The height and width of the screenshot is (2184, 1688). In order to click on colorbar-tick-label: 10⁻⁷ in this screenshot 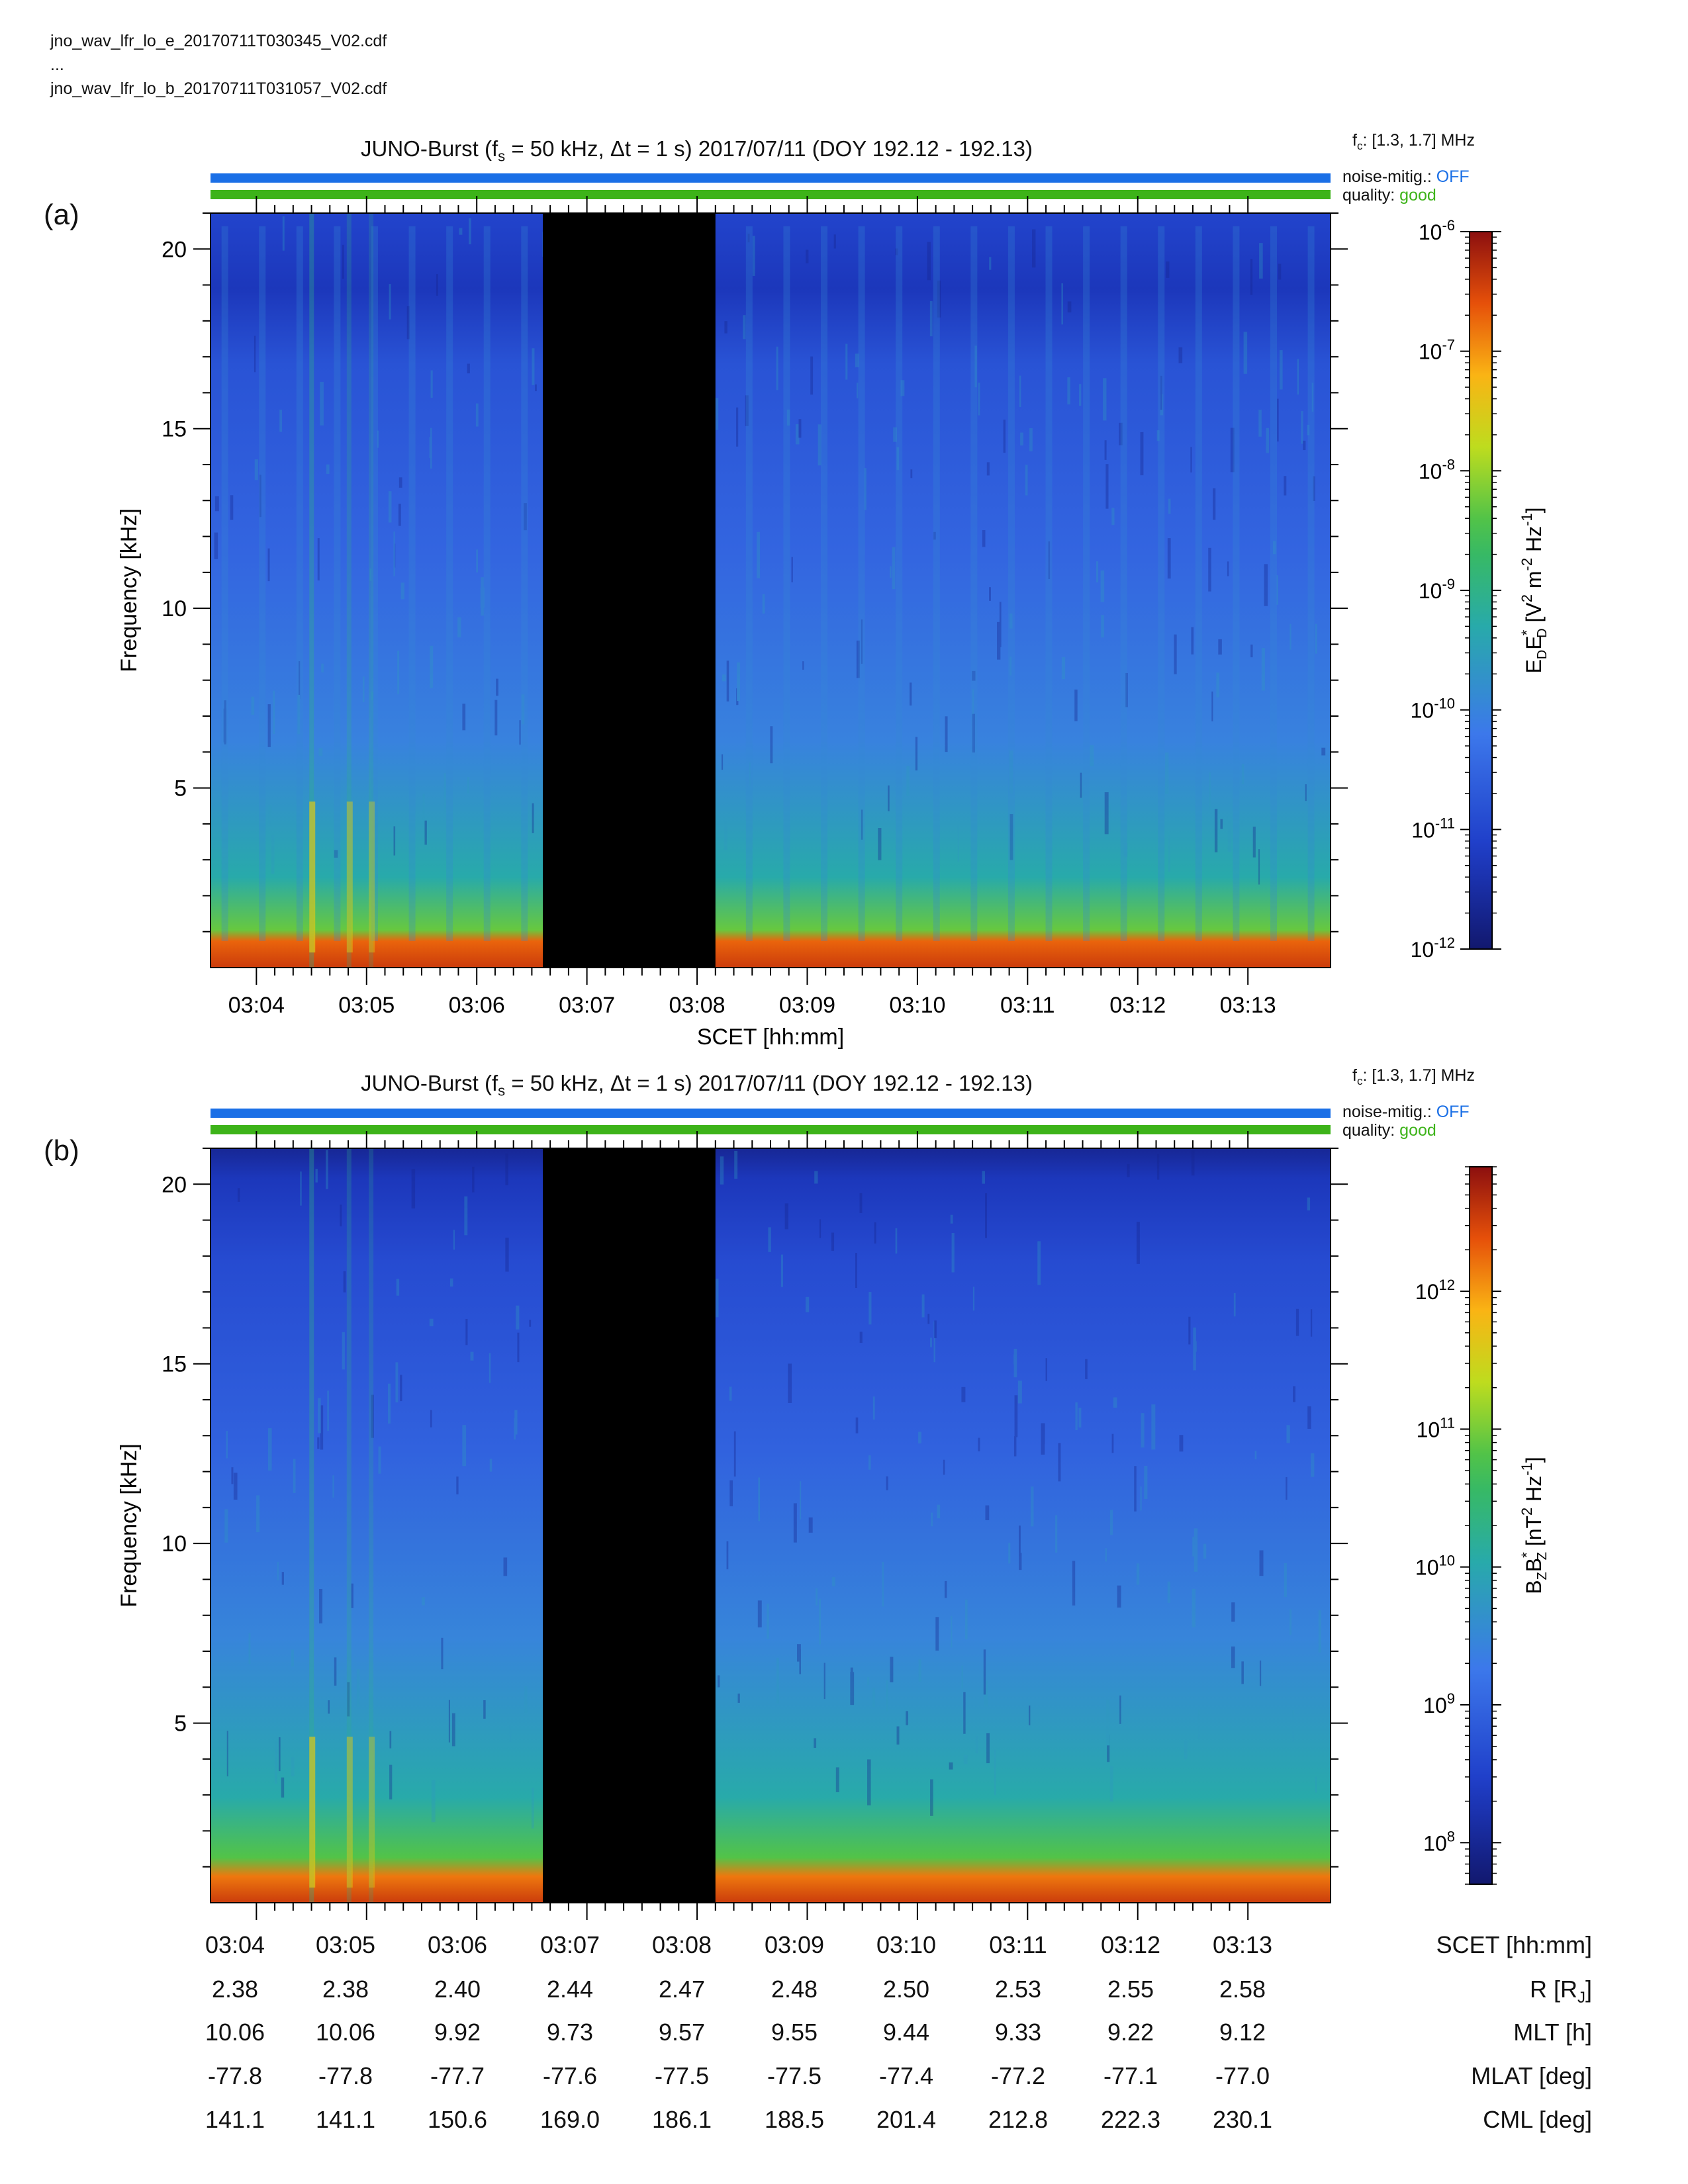, I will do `click(1437, 350)`.